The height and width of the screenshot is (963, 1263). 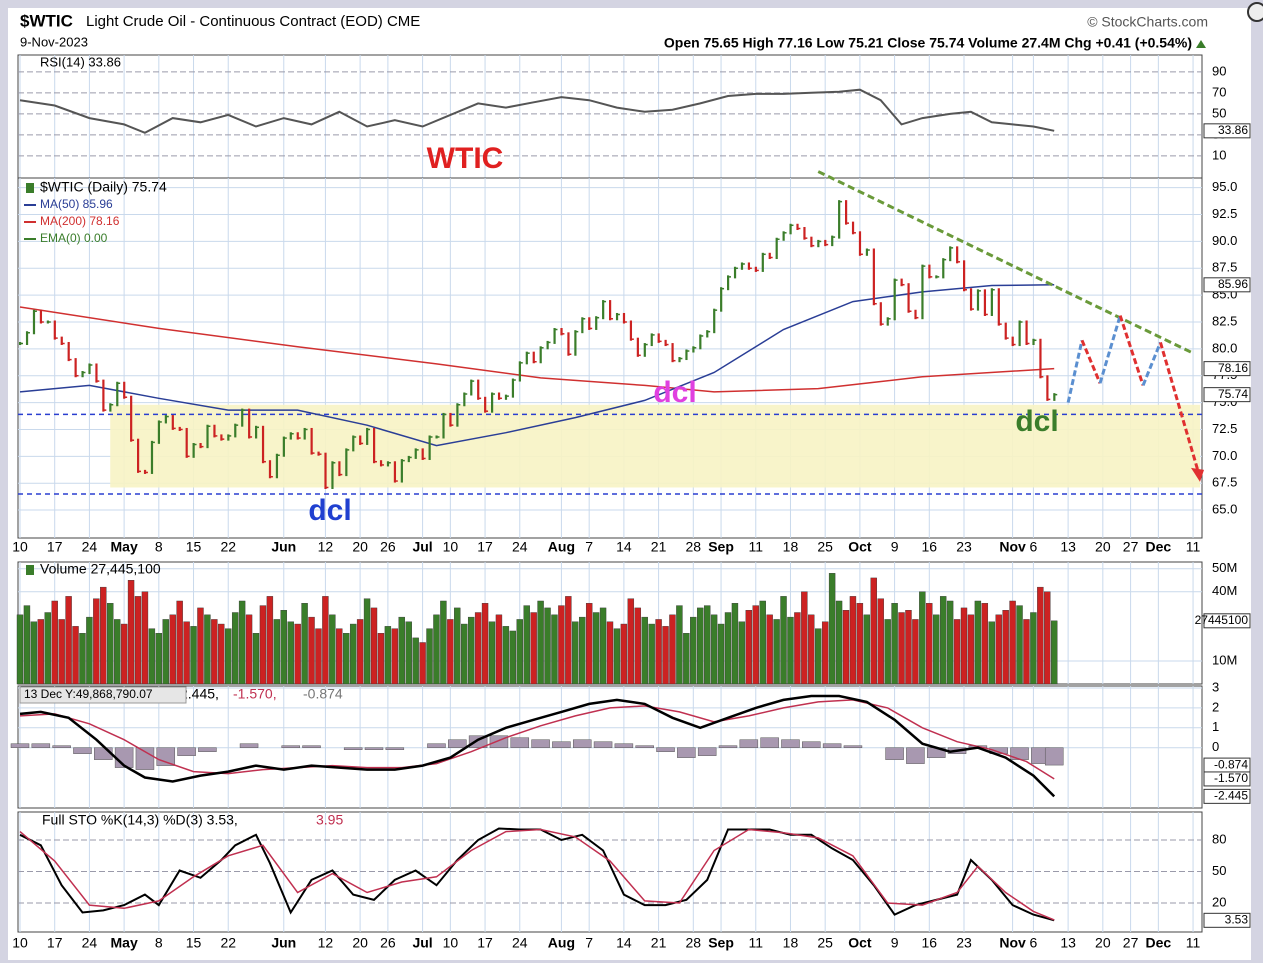 What do you see at coordinates (1219, 901) in the screenshot?
I see `y-tick-label: 20` at bounding box center [1219, 901].